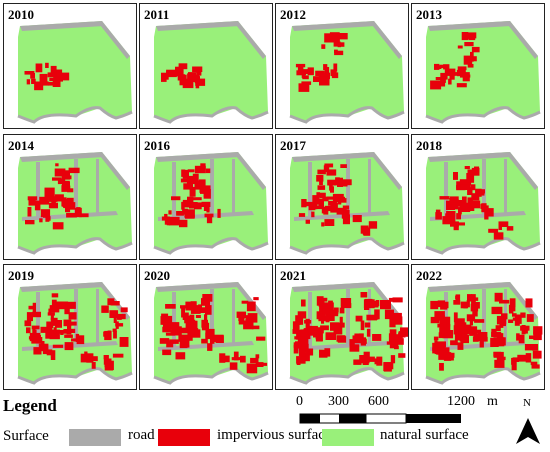 This screenshot has width=550, height=452. What do you see at coordinates (70, 197) in the screenshot?
I see `map-panel-2014: 2014` at bounding box center [70, 197].